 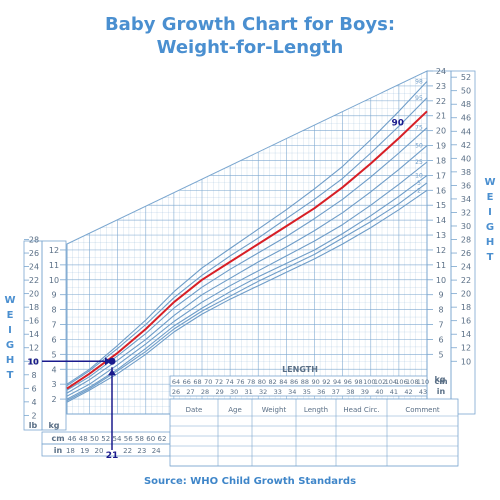 I want to click on percentile-label-2: 2, so click(x=419, y=190).